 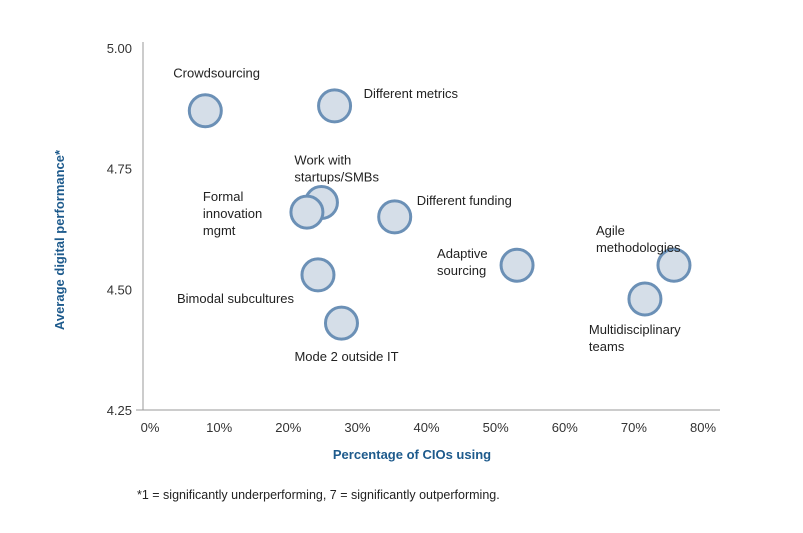 I want to click on data-point-label: teams, so click(x=607, y=346).